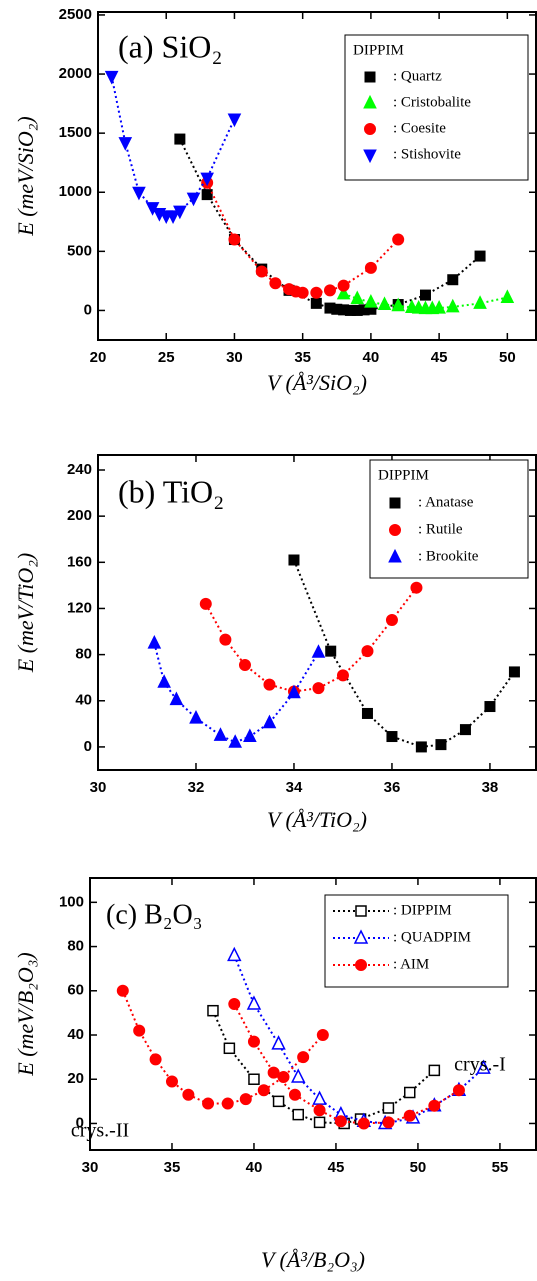  I want to click on y-tick-label: 20, so click(75, 1078).